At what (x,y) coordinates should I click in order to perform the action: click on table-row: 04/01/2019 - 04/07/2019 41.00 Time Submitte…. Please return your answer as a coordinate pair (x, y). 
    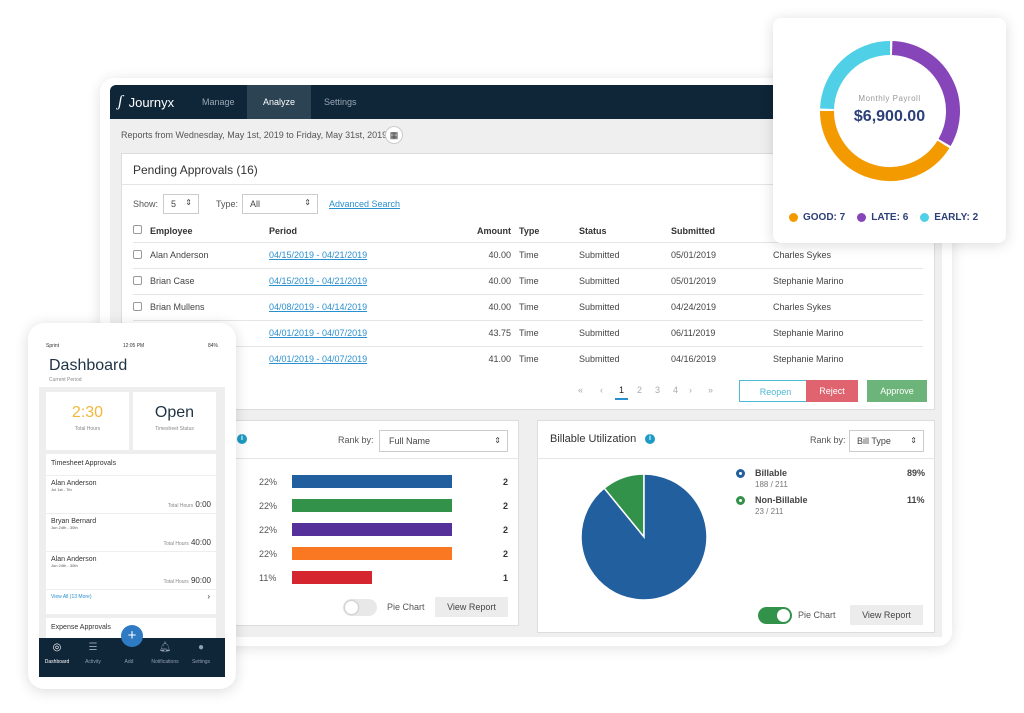
    Looking at the image, I should click on (528, 358).